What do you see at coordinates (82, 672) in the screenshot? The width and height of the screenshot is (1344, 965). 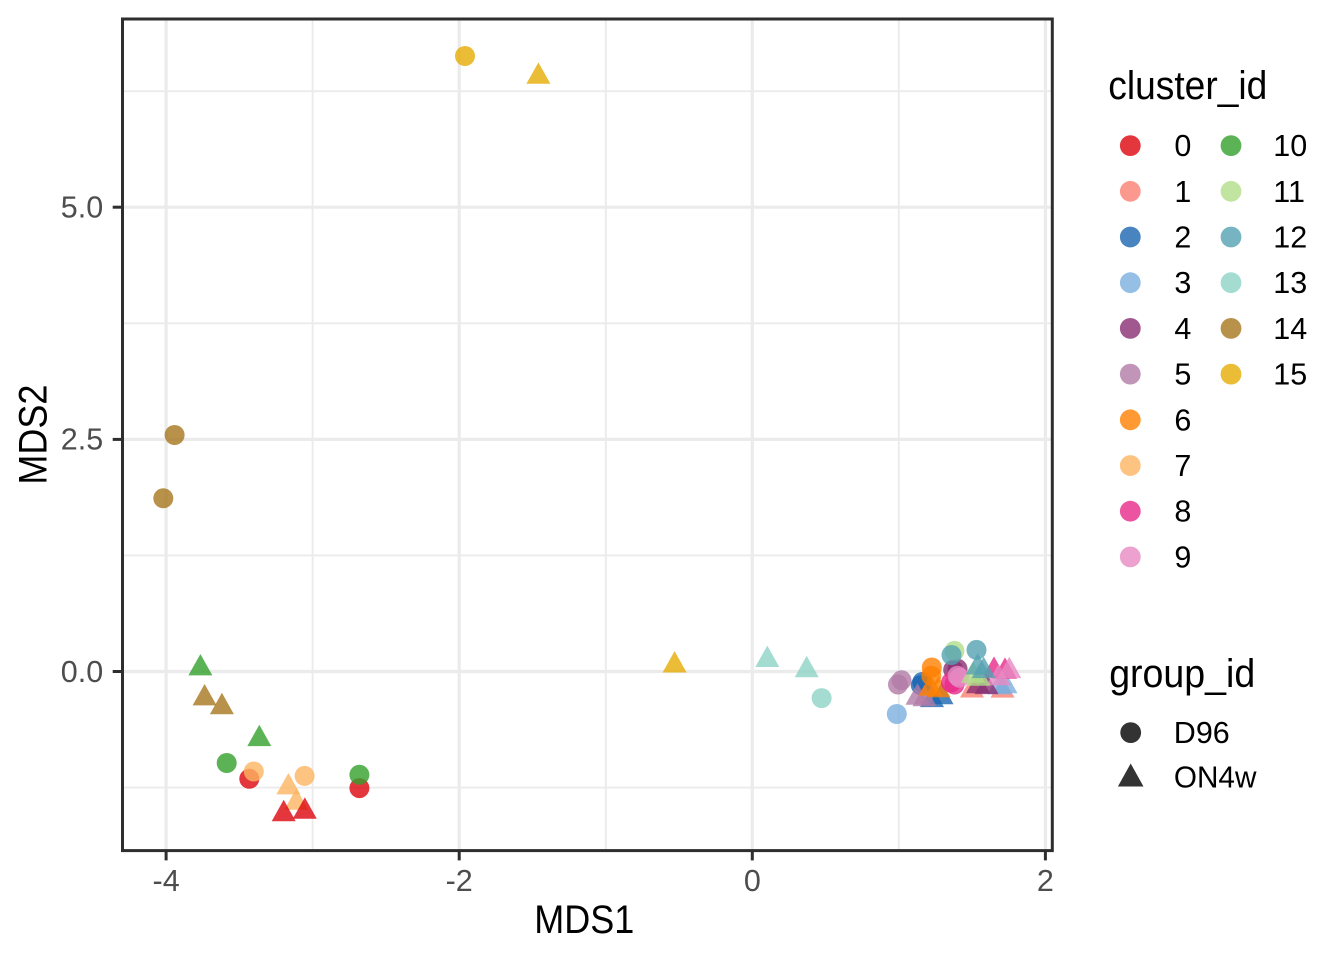 I see `svg-text: 0.0` at bounding box center [82, 672].